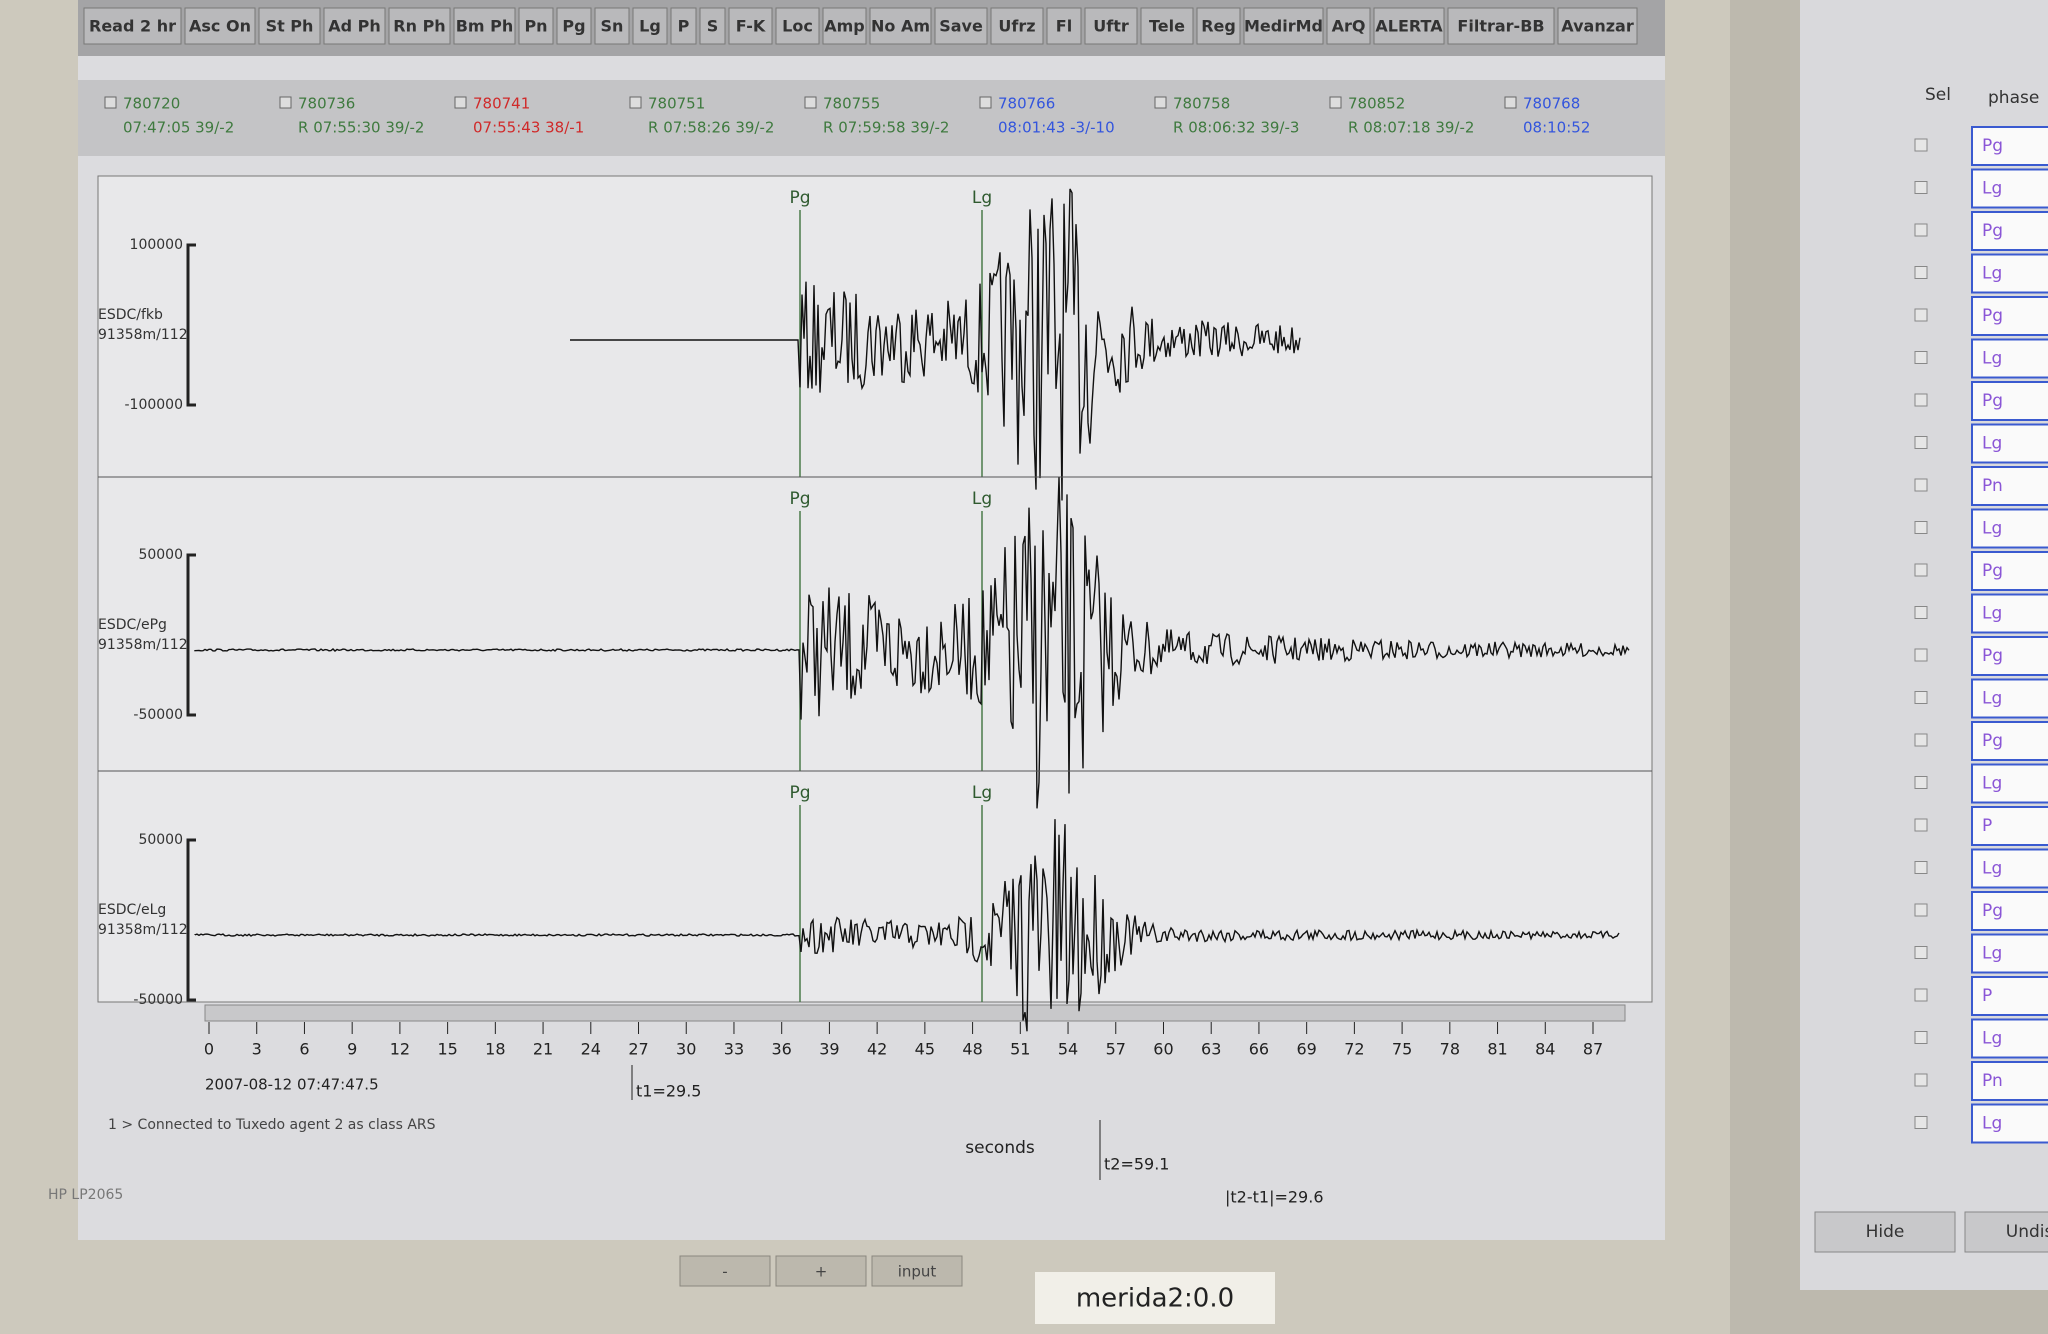  I want to click on toolbar-button-label: Sn, so click(612, 26).